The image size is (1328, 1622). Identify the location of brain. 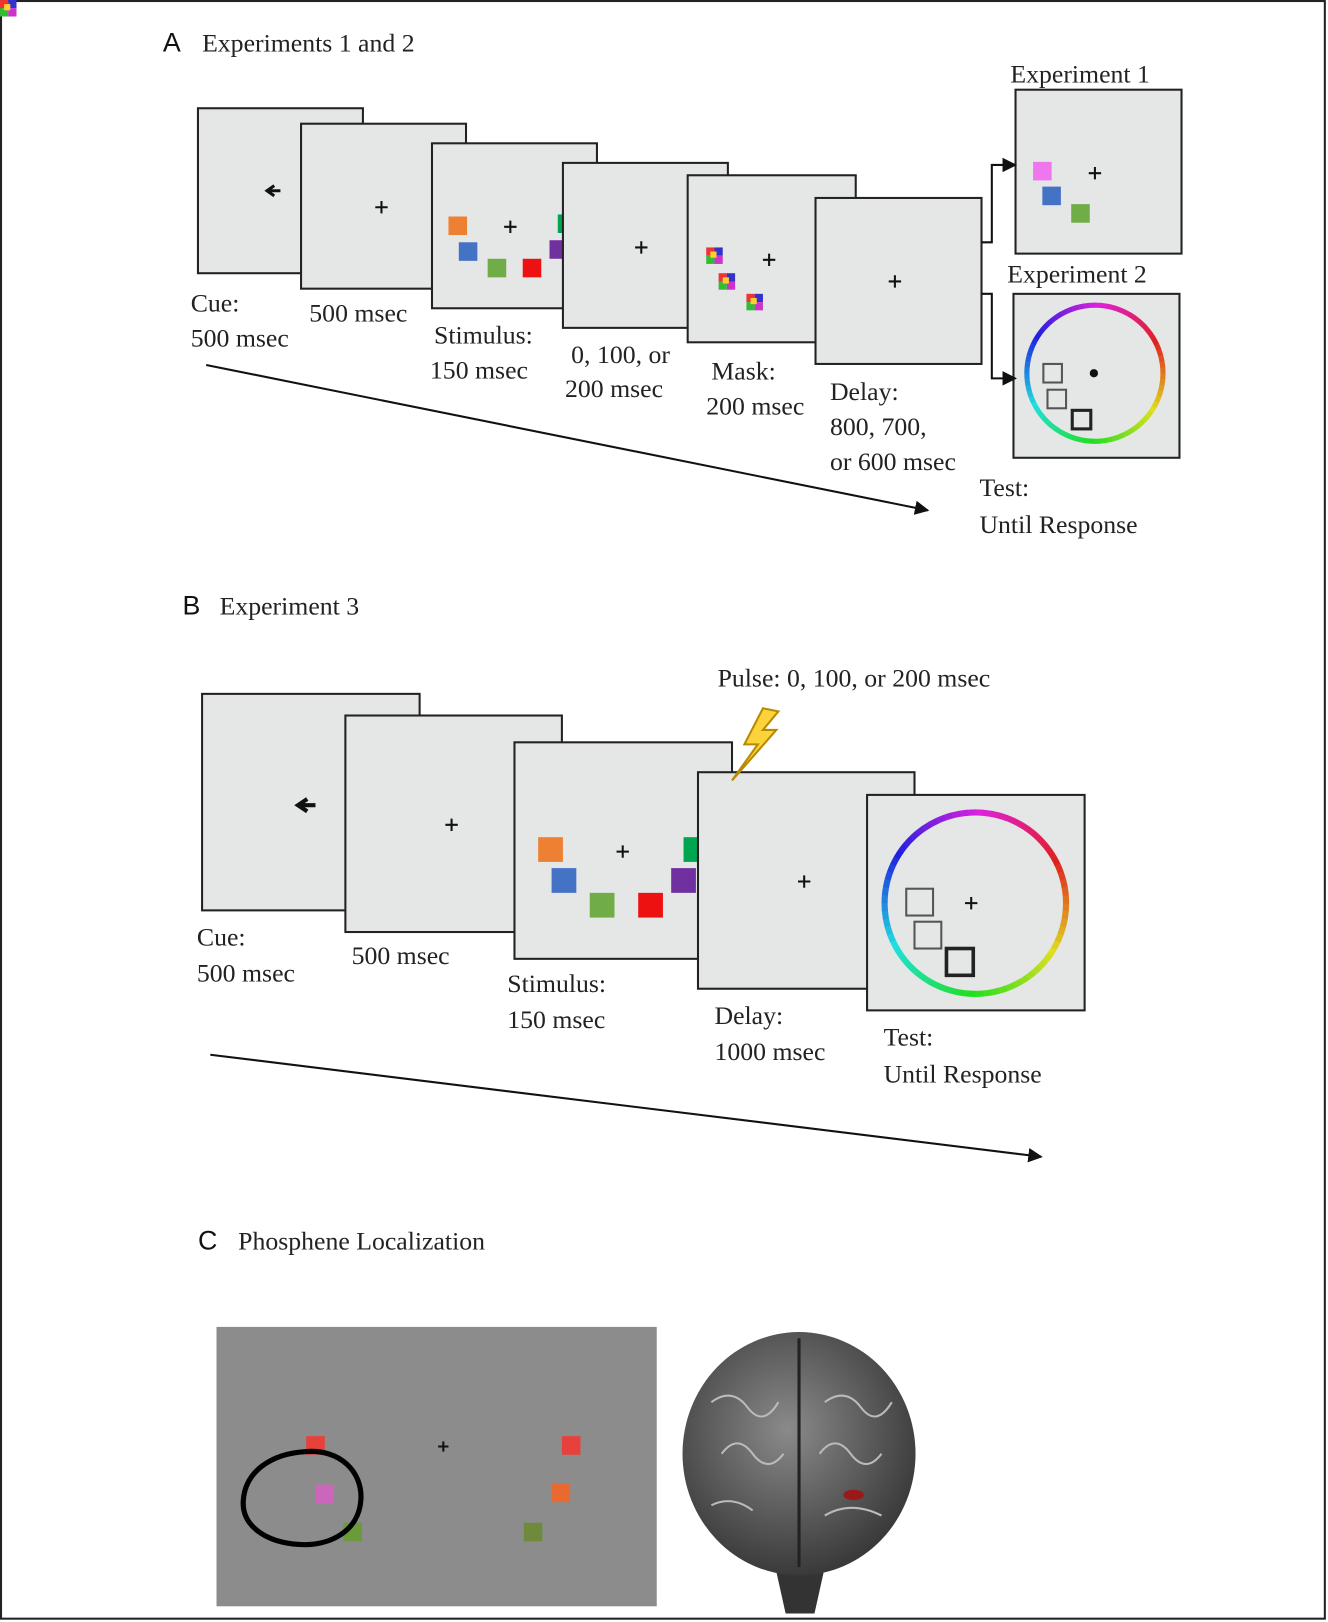
(799, 1473).